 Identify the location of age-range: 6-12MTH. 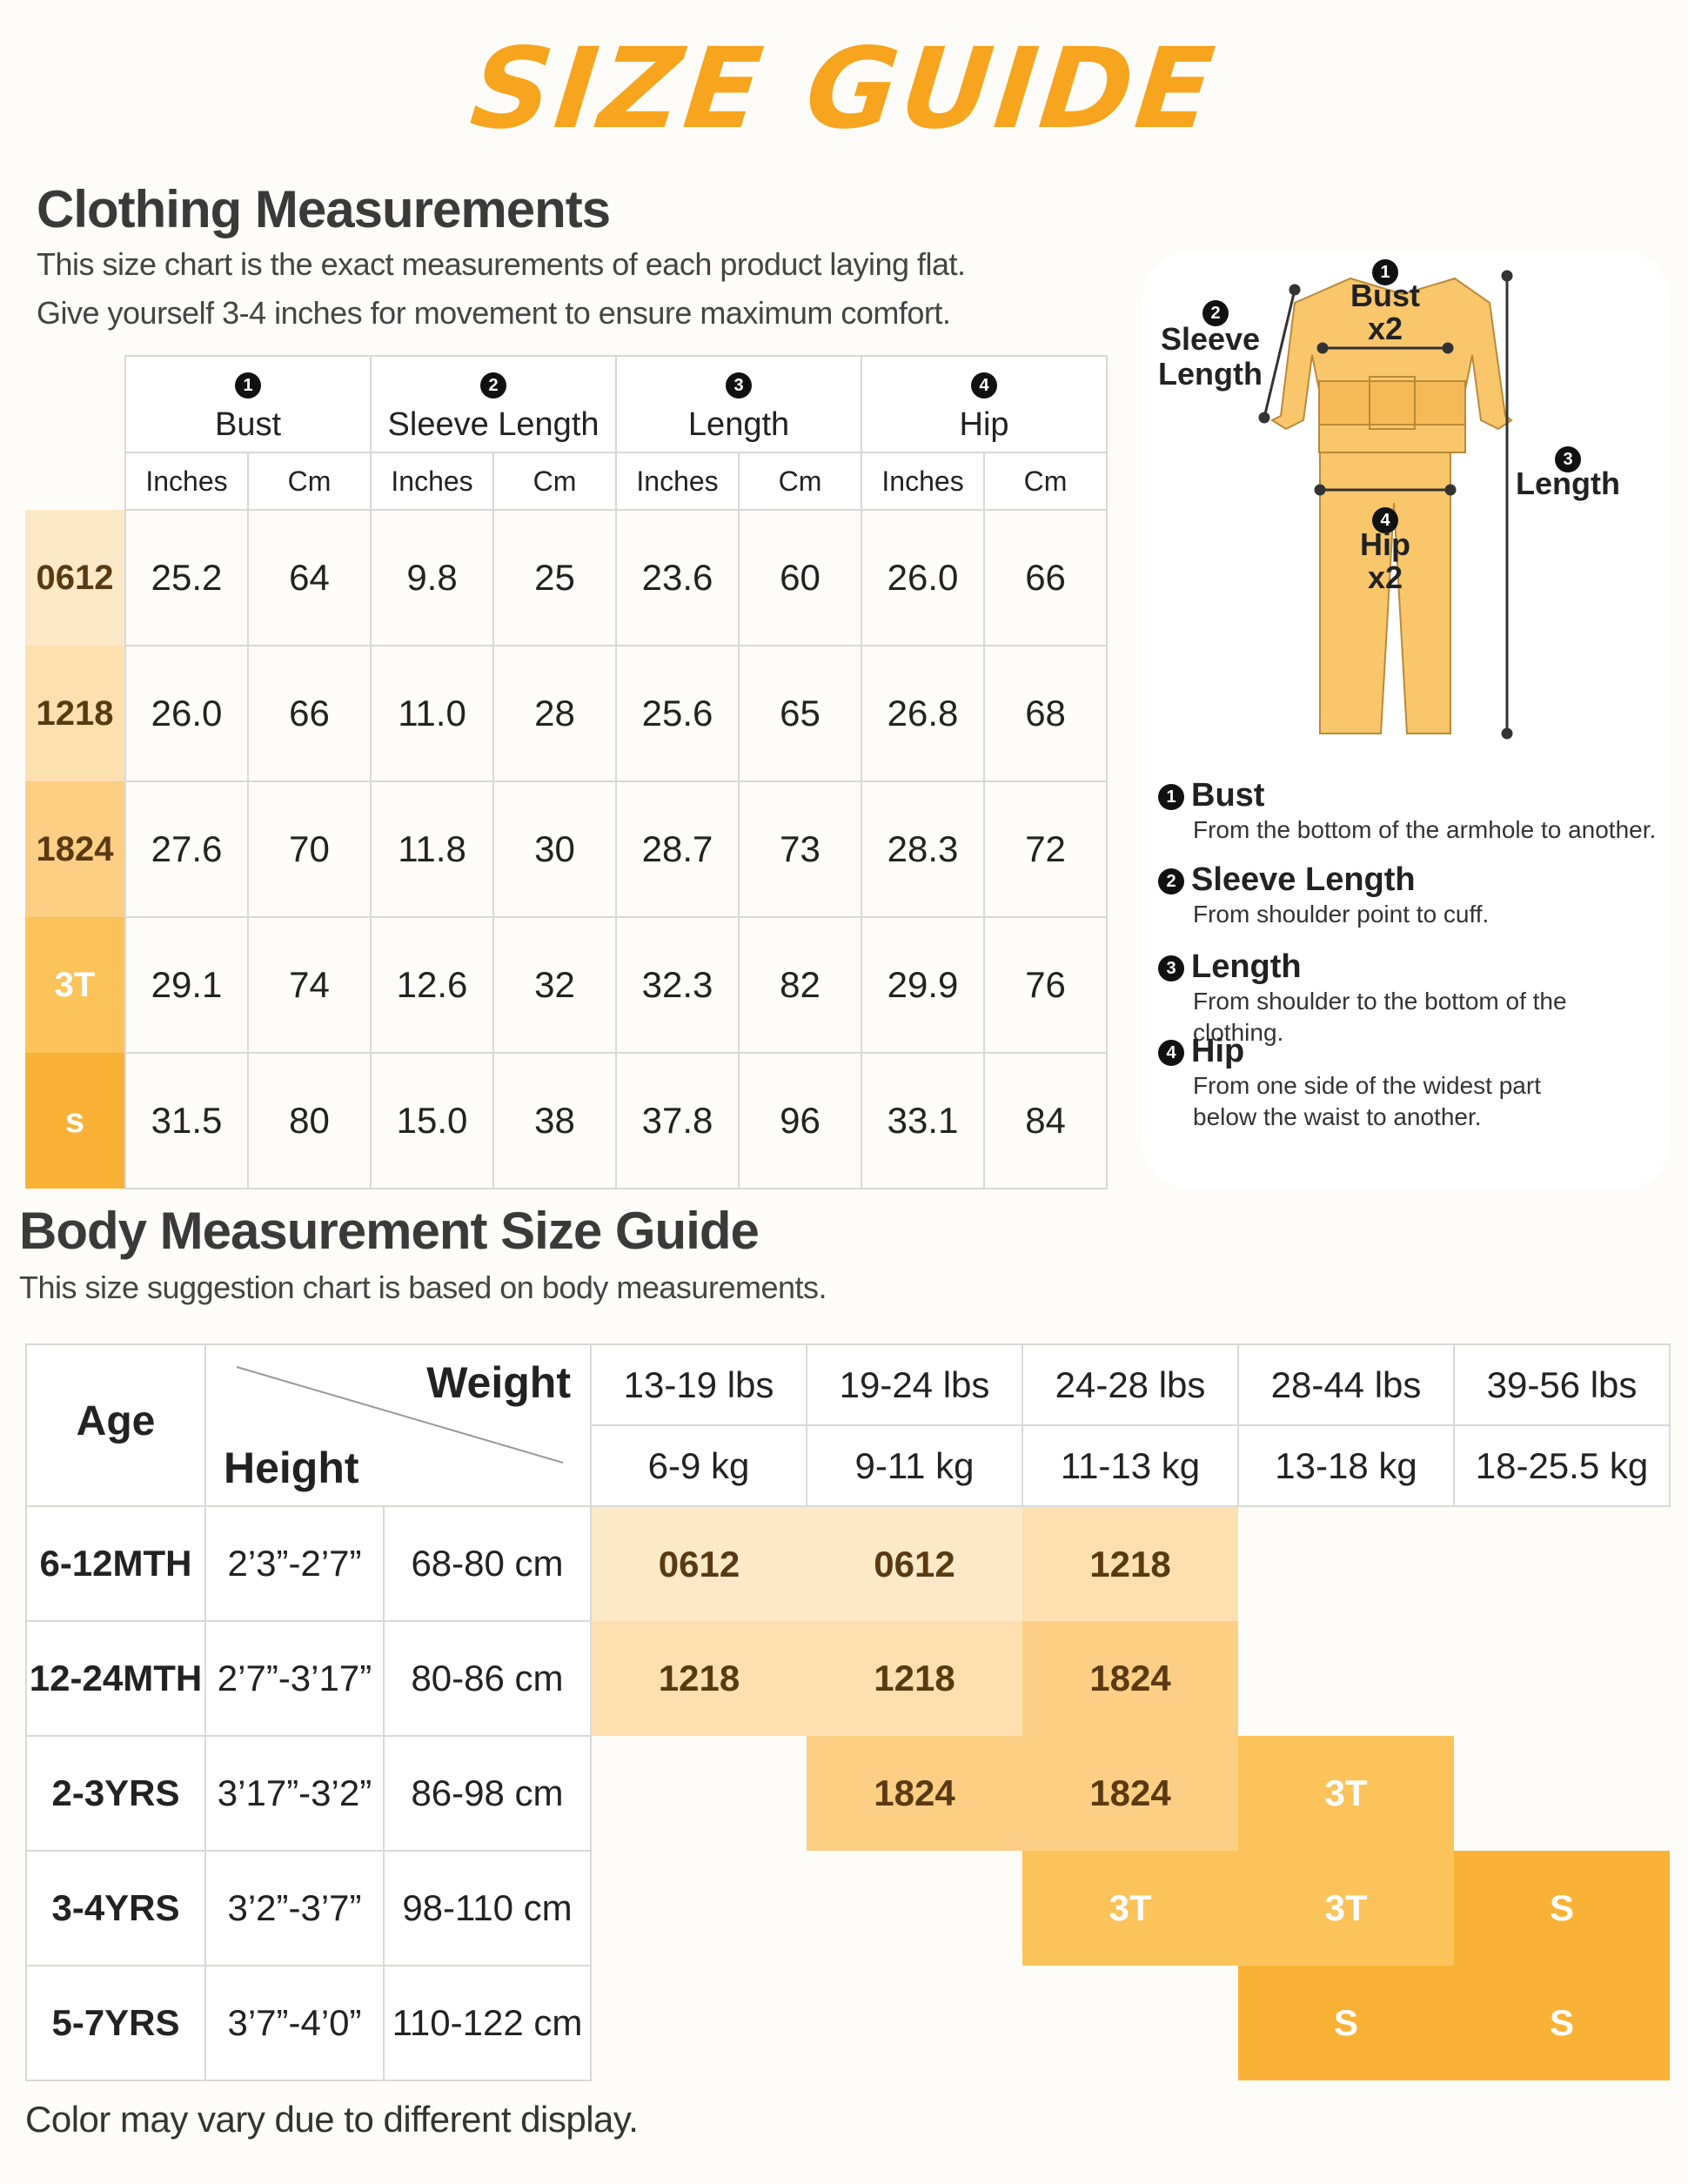
(115, 1563).